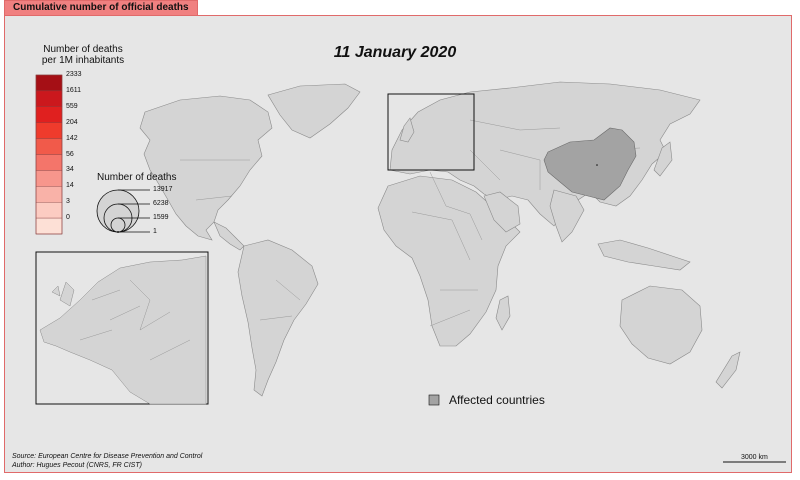 Image resolution: width=800 pixels, height=480 pixels. What do you see at coordinates (137, 177) in the screenshot?
I see `proportional-legend-title: Number of deaths` at bounding box center [137, 177].